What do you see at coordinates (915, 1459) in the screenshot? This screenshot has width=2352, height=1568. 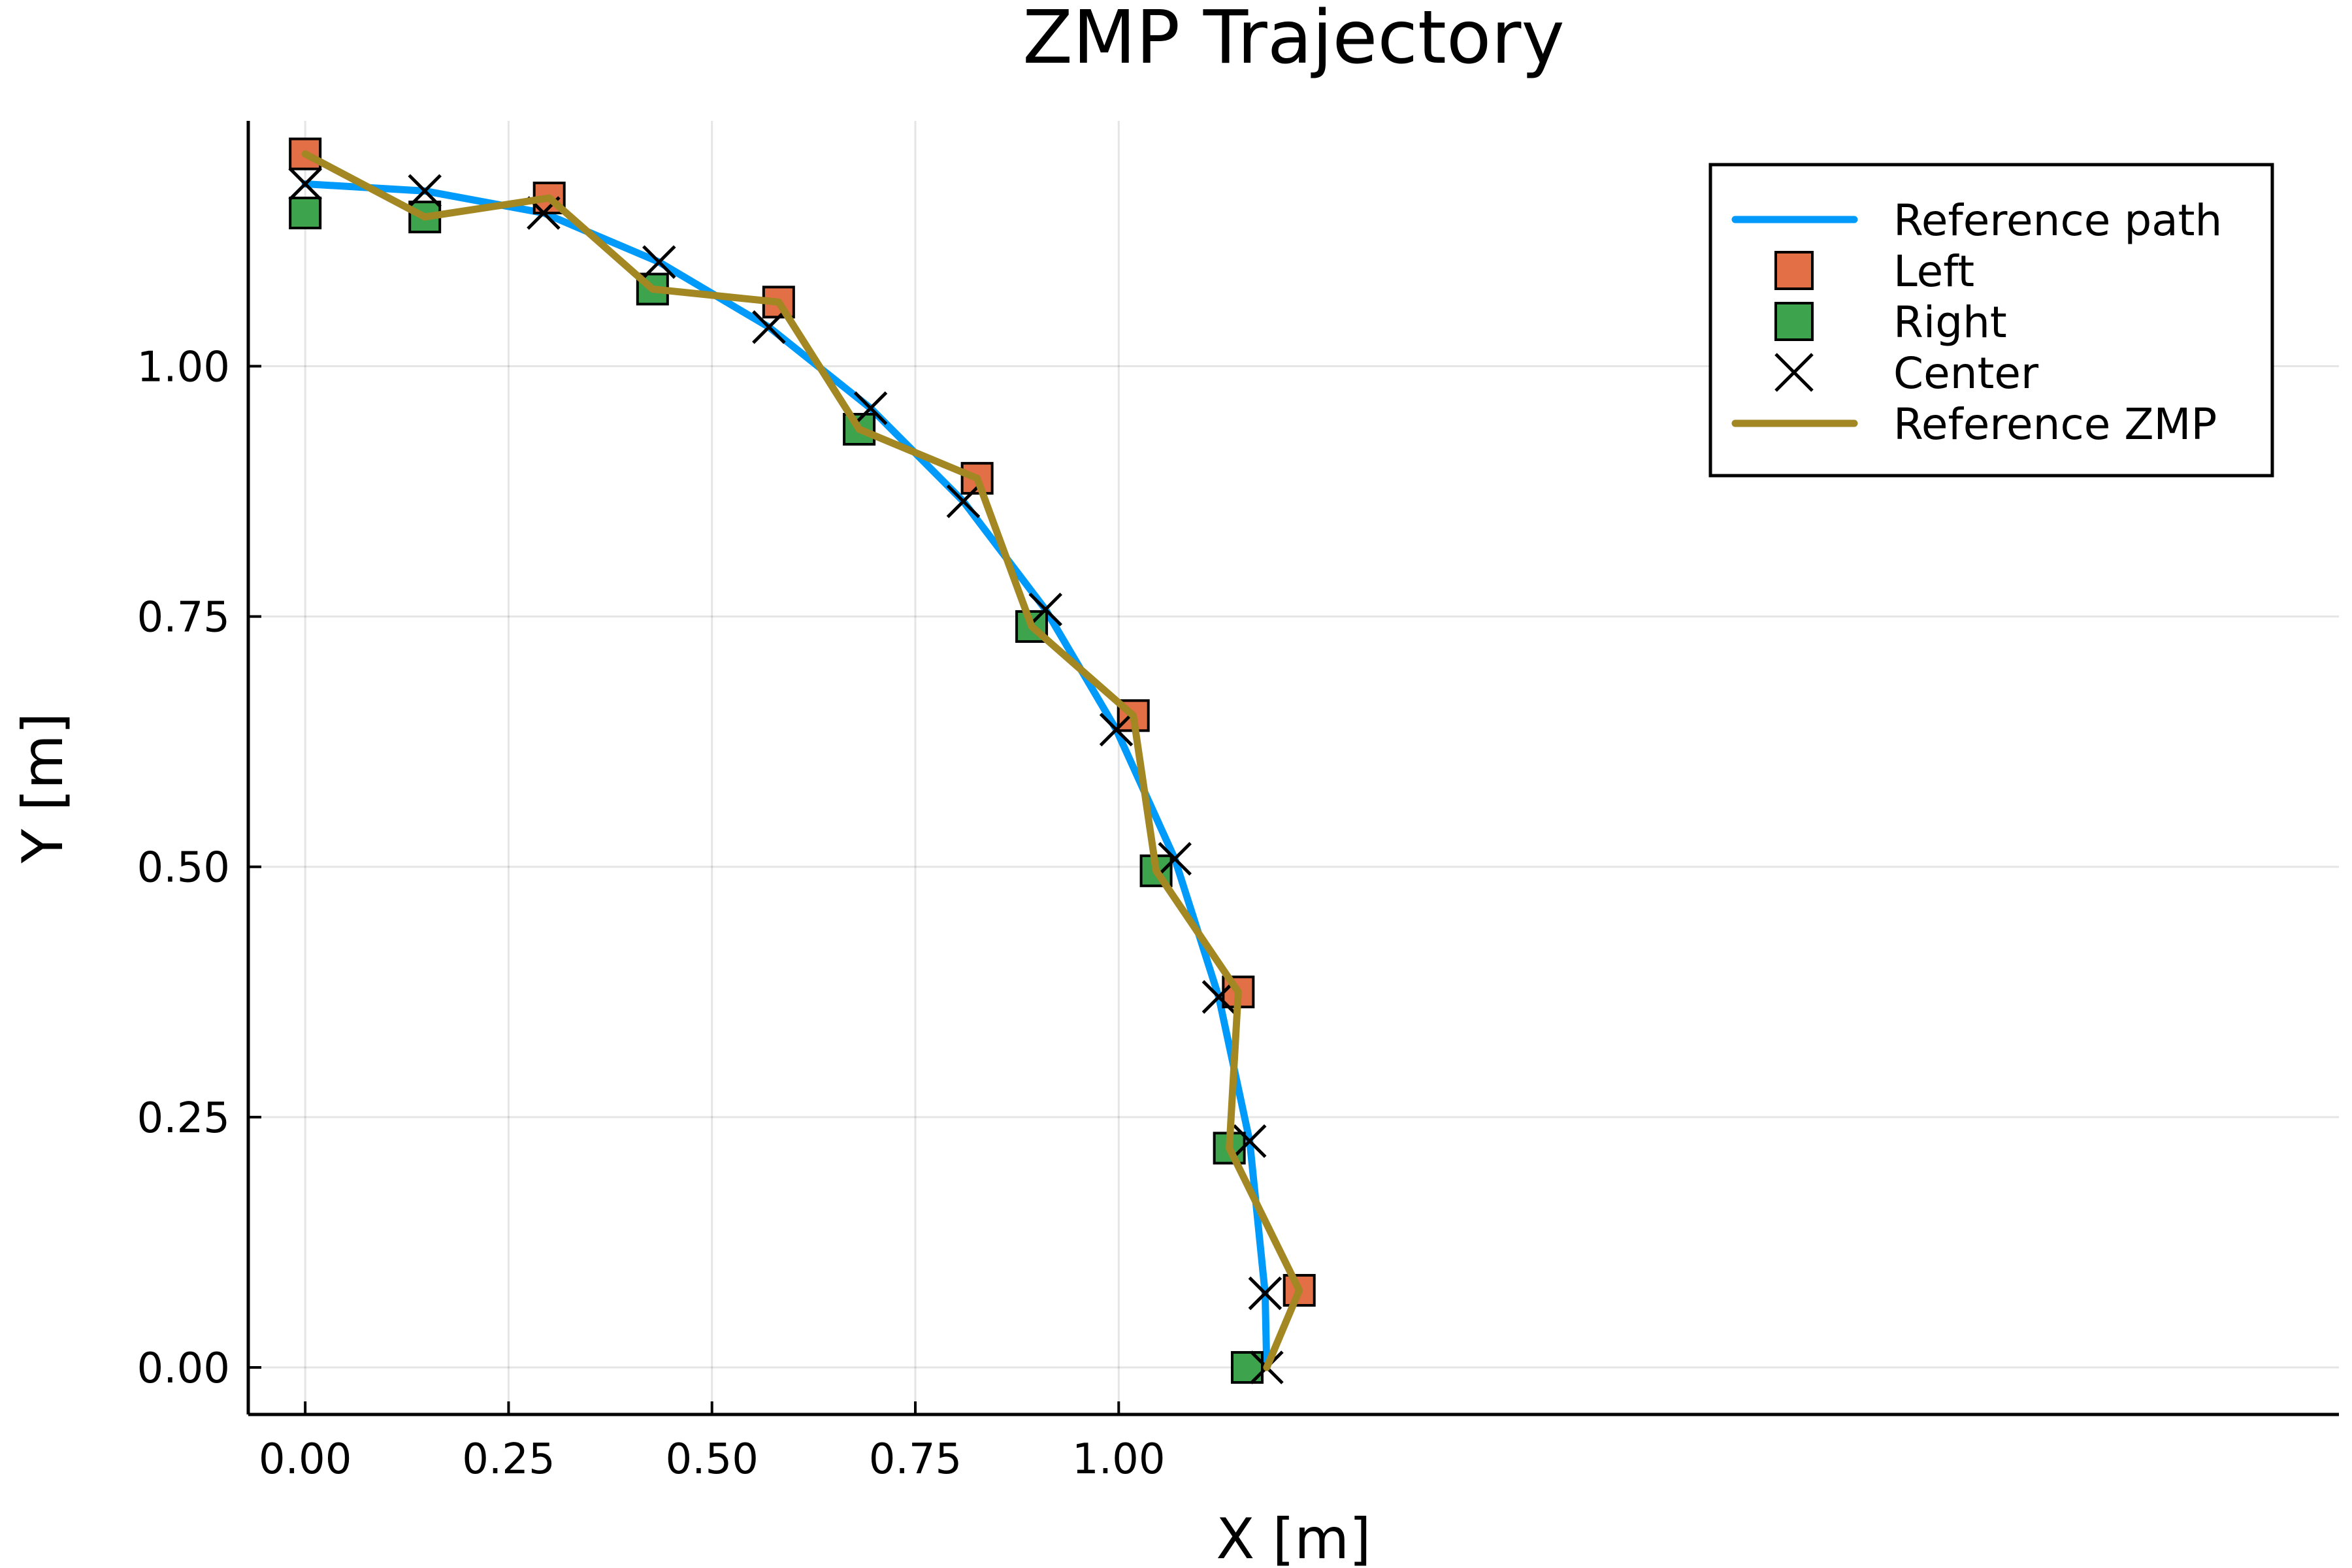 I see `x-tick-label: 0.75` at bounding box center [915, 1459].